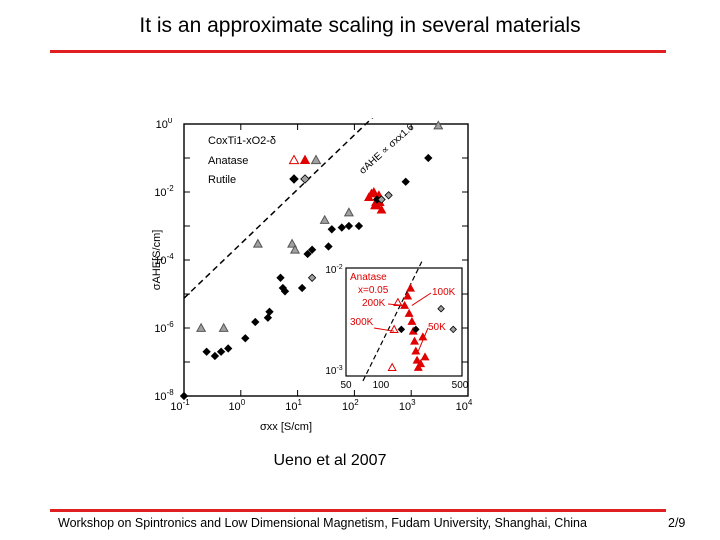 The image size is (720, 540). I want to click on inset-scaling-line, so click(393, 320).